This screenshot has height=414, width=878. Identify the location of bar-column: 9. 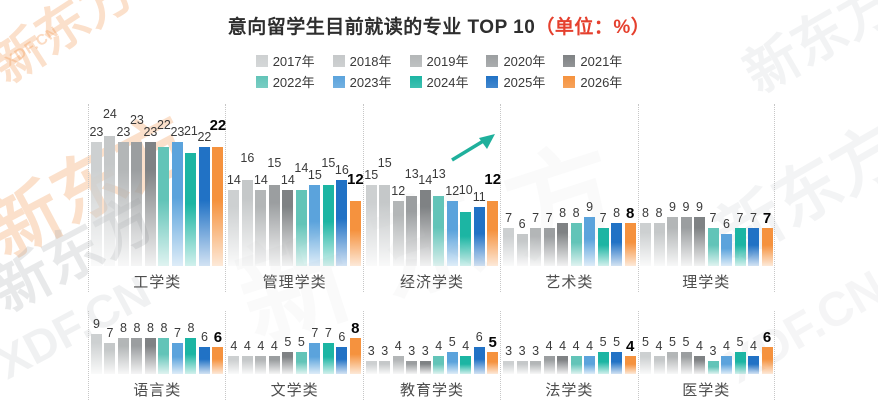
(96, 342).